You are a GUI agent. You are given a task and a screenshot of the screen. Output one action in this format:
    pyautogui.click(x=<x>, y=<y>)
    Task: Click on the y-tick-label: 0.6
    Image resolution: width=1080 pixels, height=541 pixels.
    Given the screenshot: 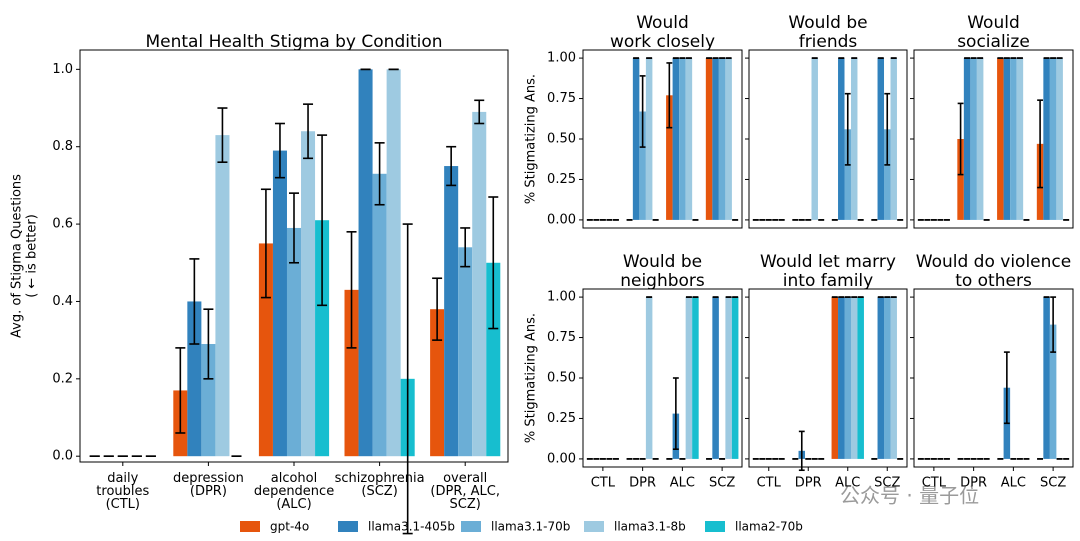 What is the action you would take?
    pyautogui.click(x=62, y=224)
    